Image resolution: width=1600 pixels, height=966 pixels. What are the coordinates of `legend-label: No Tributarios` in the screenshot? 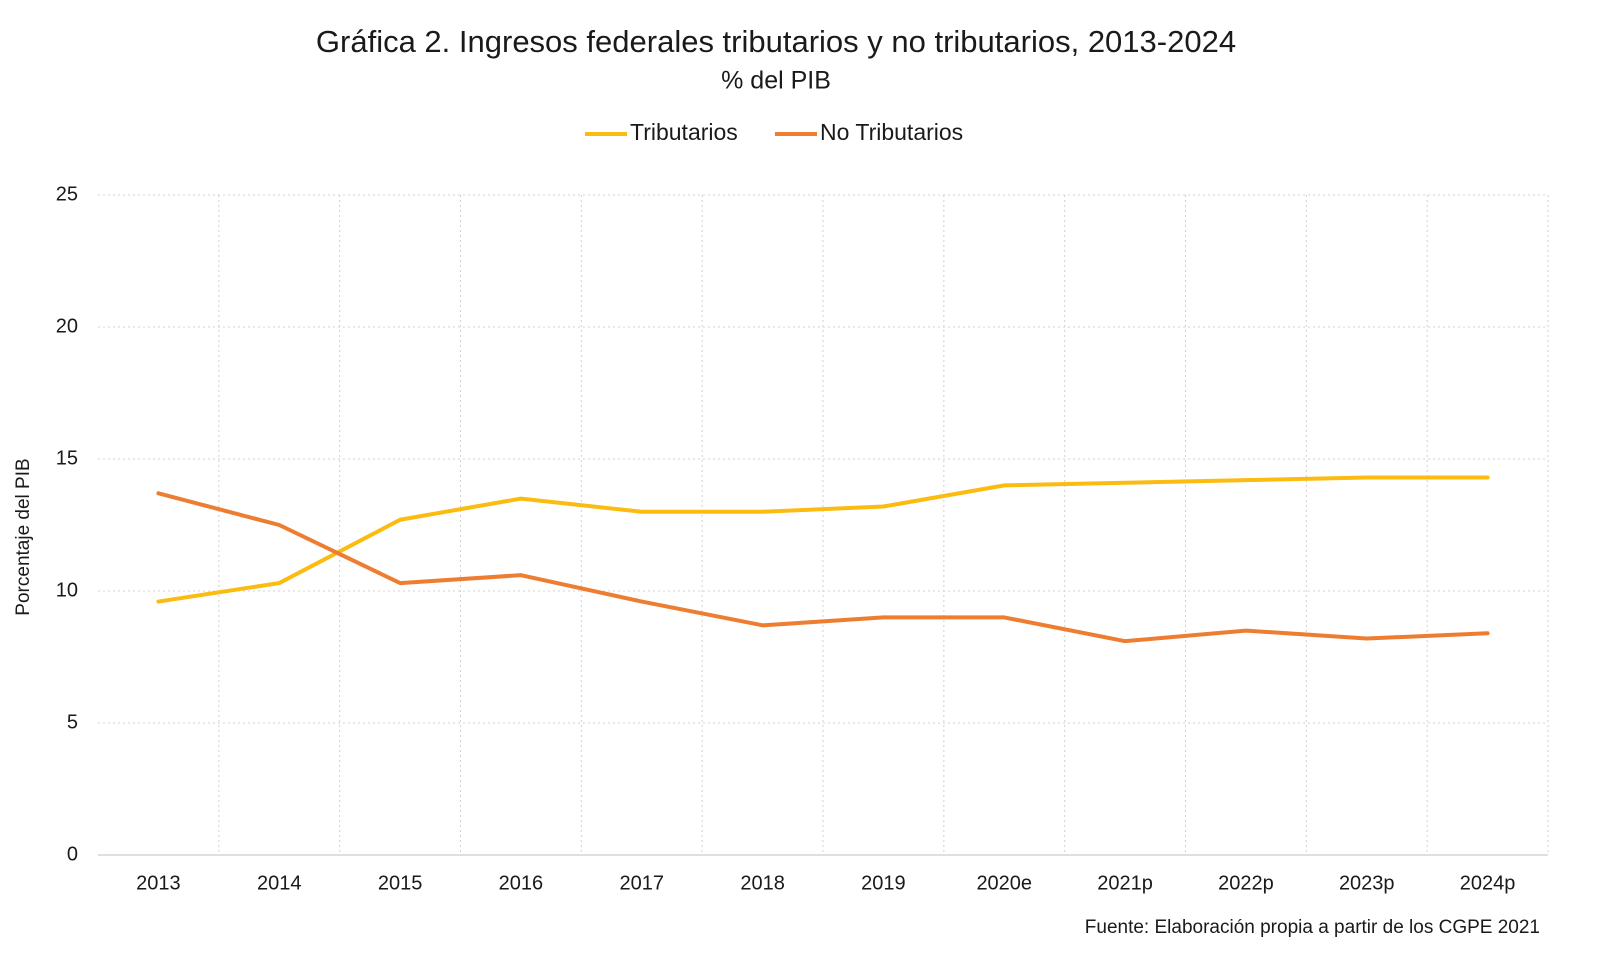 It's located at (891, 132).